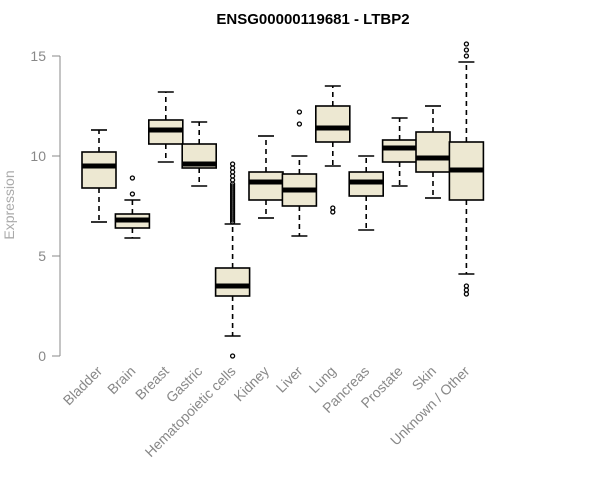 The image size is (600, 500). What do you see at coordinates (466, 169) in the screenshot?
I see `box-unknown-other` at bounding box center [466, 169].